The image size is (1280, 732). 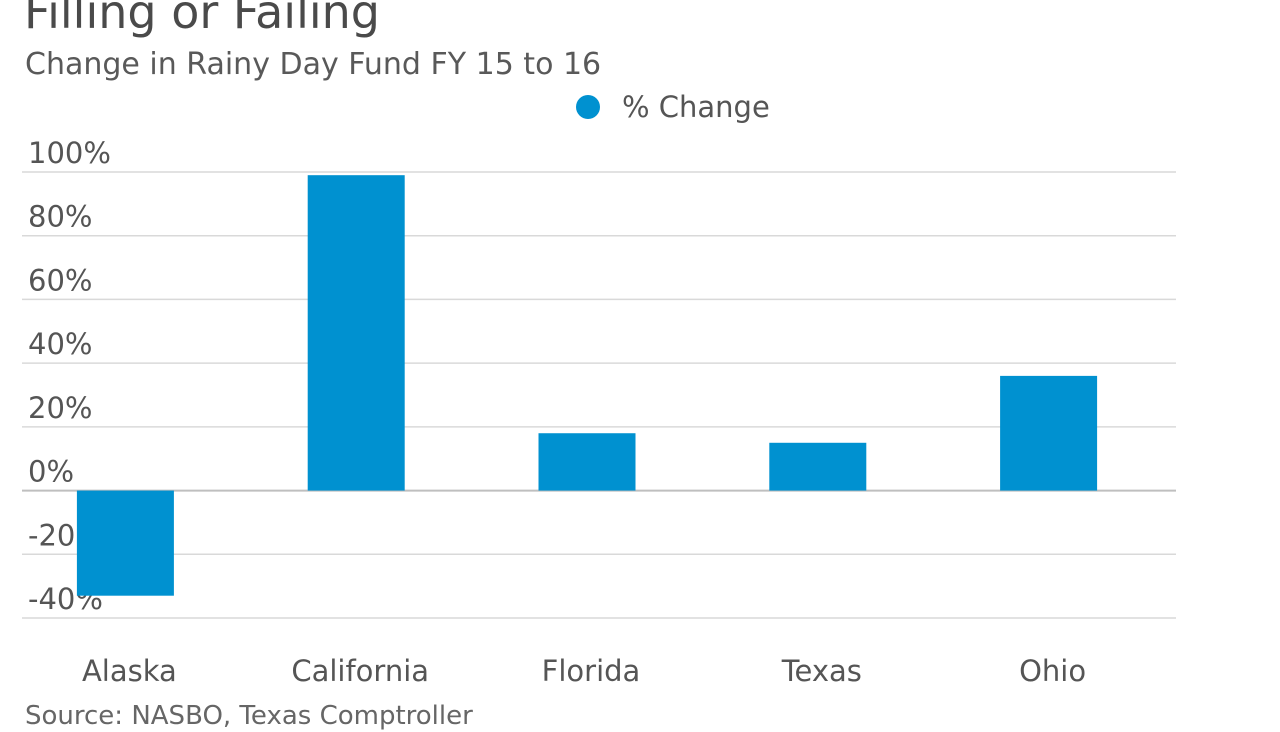 I want to click on legend-label: % Change, so click(x=696, y=107).